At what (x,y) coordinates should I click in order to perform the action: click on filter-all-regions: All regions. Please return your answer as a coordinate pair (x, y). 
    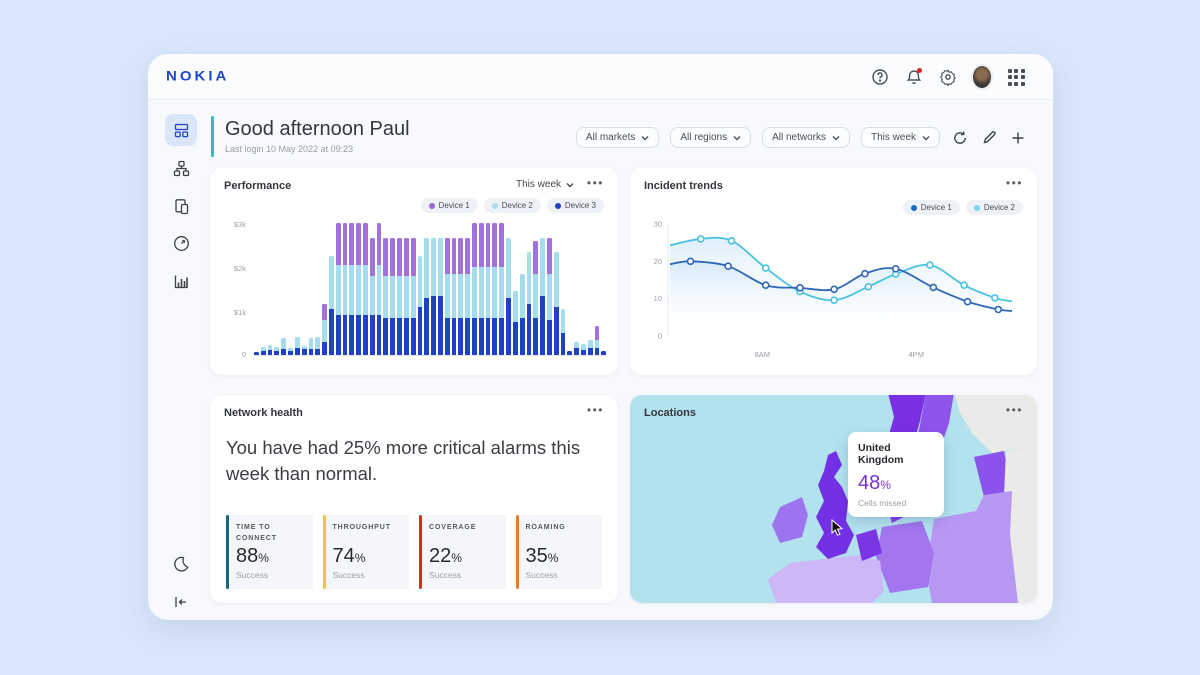
    Looking at the image, I should click on (711, 137).